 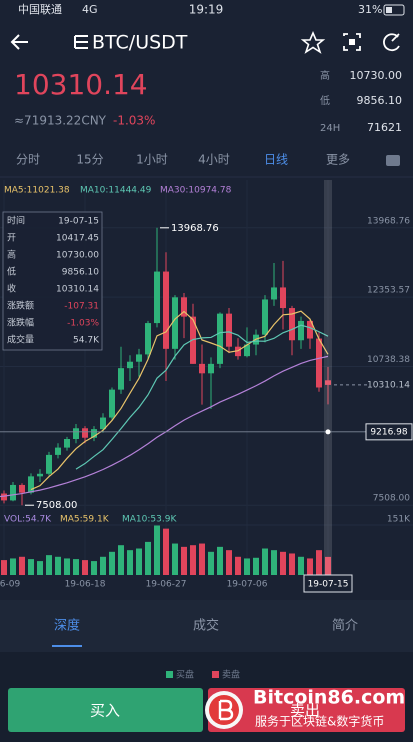 I want to click on ask-legend: 卖盘, so click(x=231, y=675).